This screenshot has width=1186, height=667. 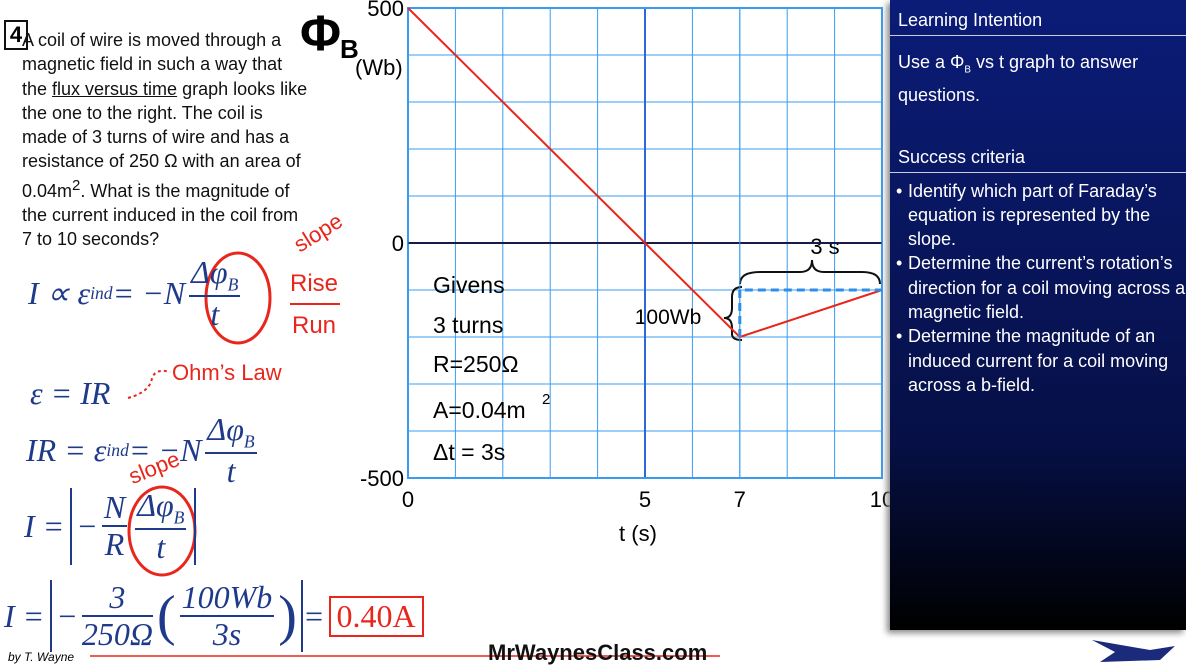 I want to click on x-tick-label: 7, so click(x=740, y=499).